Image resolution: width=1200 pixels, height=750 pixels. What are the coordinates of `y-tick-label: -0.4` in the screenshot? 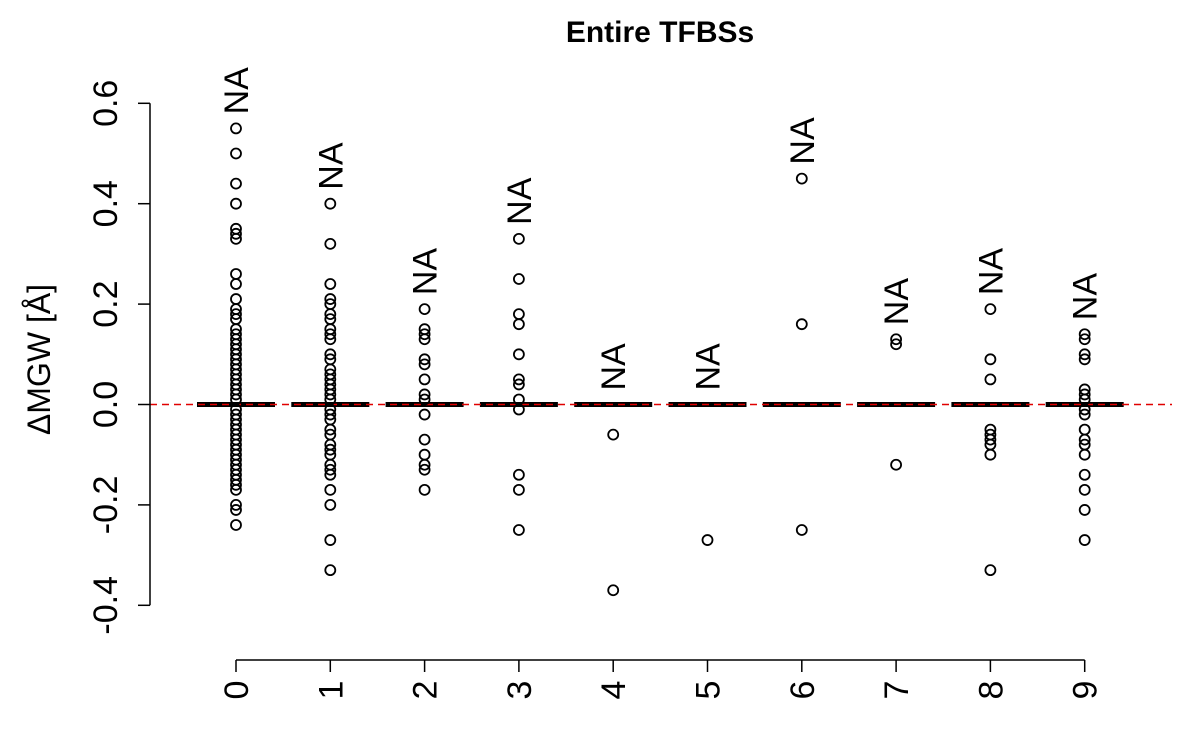 It's located at (106, 605).